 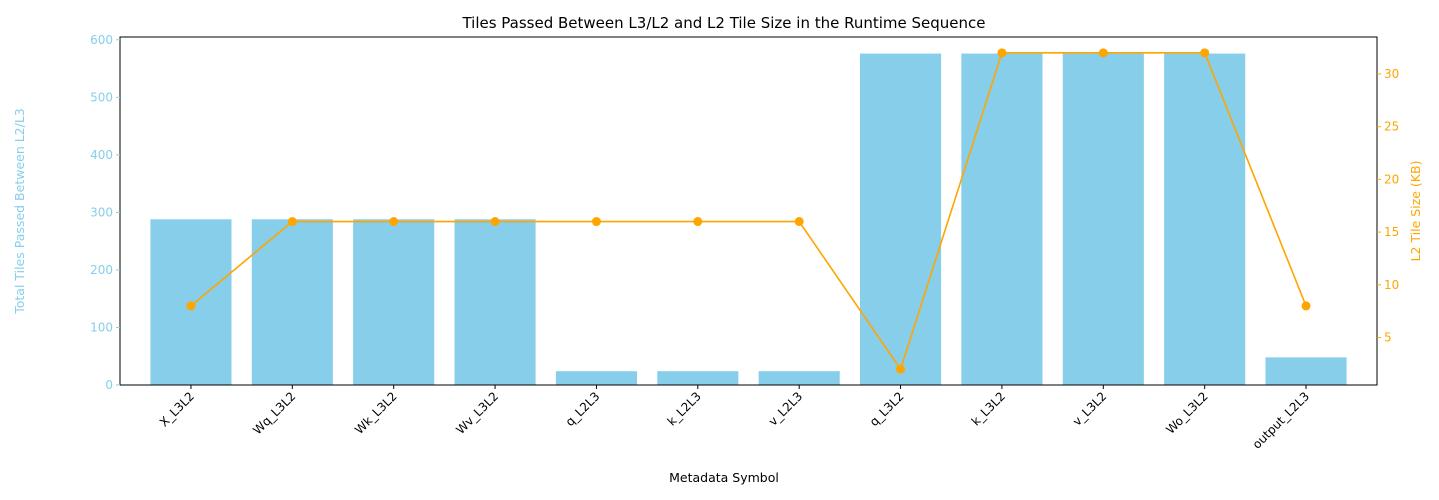 I want to click on y-left-tick-label: 100, so click(x=101, y=327).